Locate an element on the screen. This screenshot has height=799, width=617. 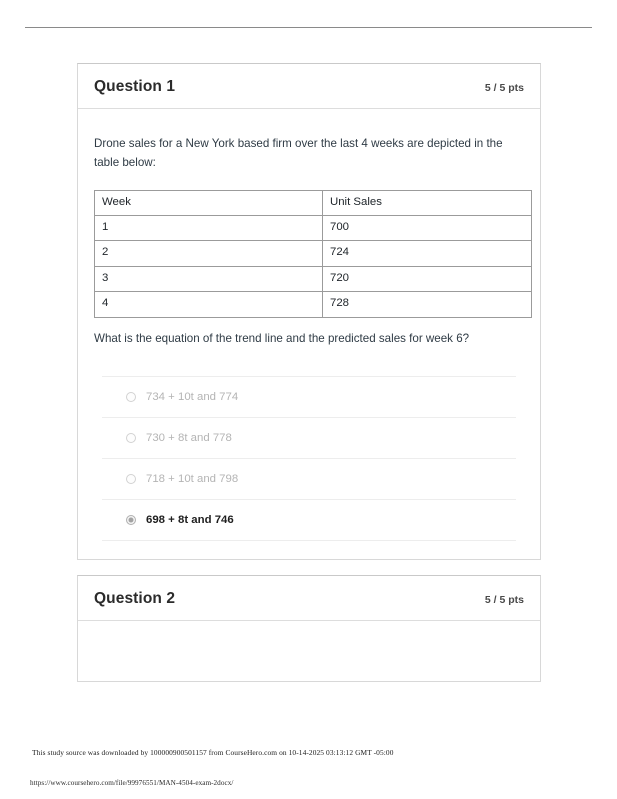
question-1-header: Question 1 5 / 5 pts is located at coordinates (309, 86).